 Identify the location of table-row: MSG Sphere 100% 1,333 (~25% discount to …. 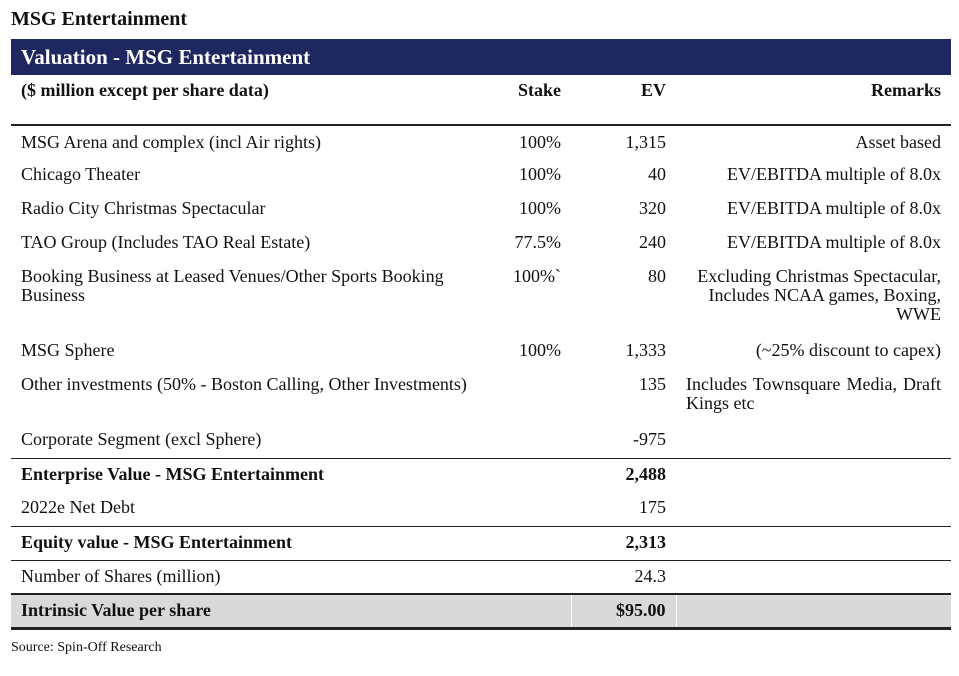
(481, 352).